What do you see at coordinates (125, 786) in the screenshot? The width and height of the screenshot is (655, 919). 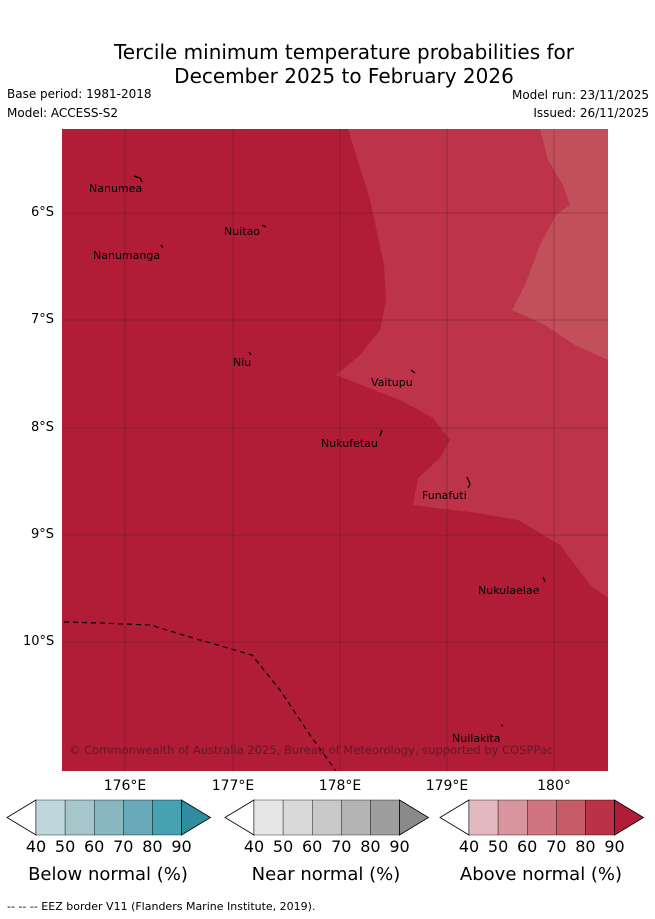 I see `lon-label-176e: 176°E` at bounding box center [125, 786].